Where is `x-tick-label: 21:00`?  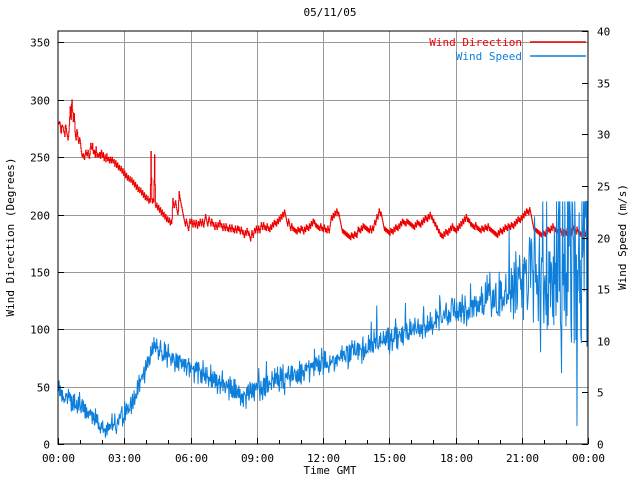
x-tick-label: 21:00 is located at coordinates (522, 458).